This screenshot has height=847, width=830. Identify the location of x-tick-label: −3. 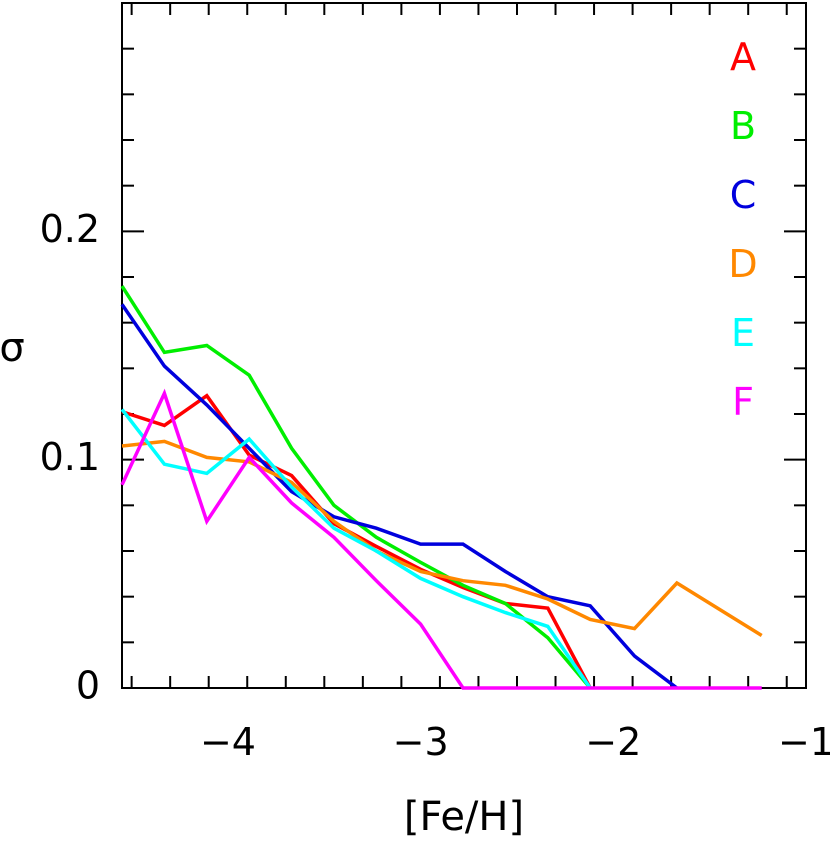
(421, 742).